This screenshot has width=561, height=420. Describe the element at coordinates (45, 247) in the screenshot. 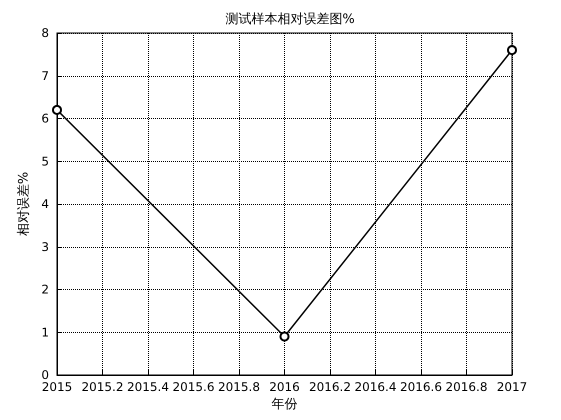

I see `y-tick-label: 3` at that location.